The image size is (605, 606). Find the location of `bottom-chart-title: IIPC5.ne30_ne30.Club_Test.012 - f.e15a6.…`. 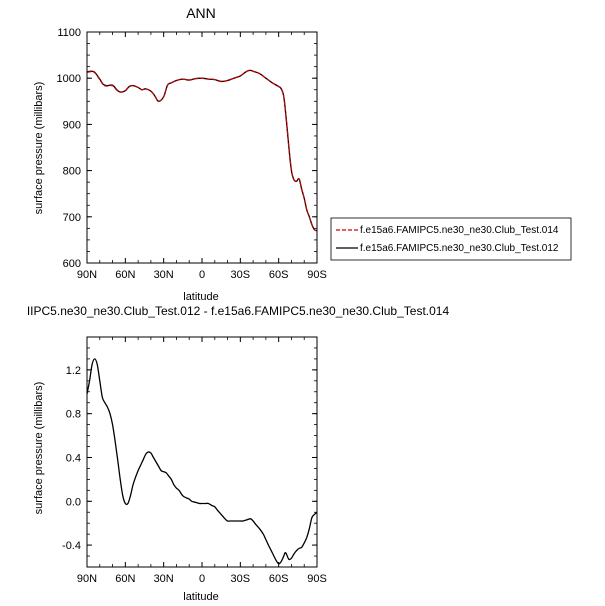

bottom-chart-title: IIPC5.ne30_ne30.Club_Test.012 - f.e15a6.… is located at coordinates (238, 311).